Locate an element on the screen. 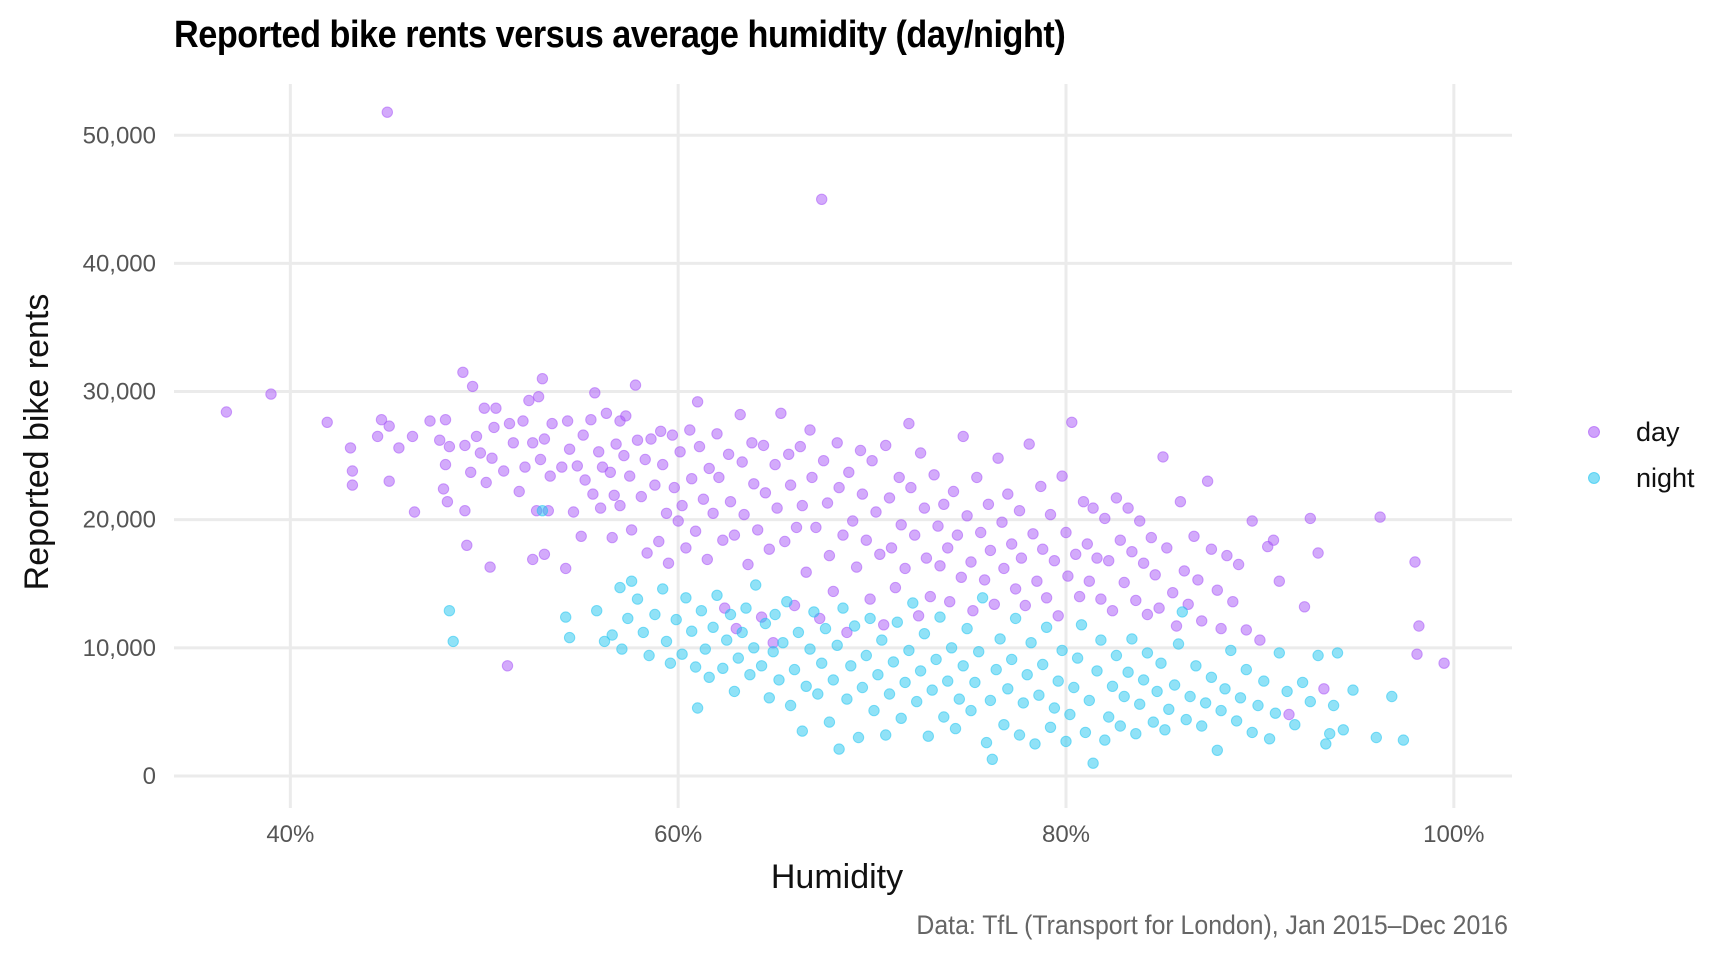  x-axis-title: Humidity is located at coordinates (837, 877).